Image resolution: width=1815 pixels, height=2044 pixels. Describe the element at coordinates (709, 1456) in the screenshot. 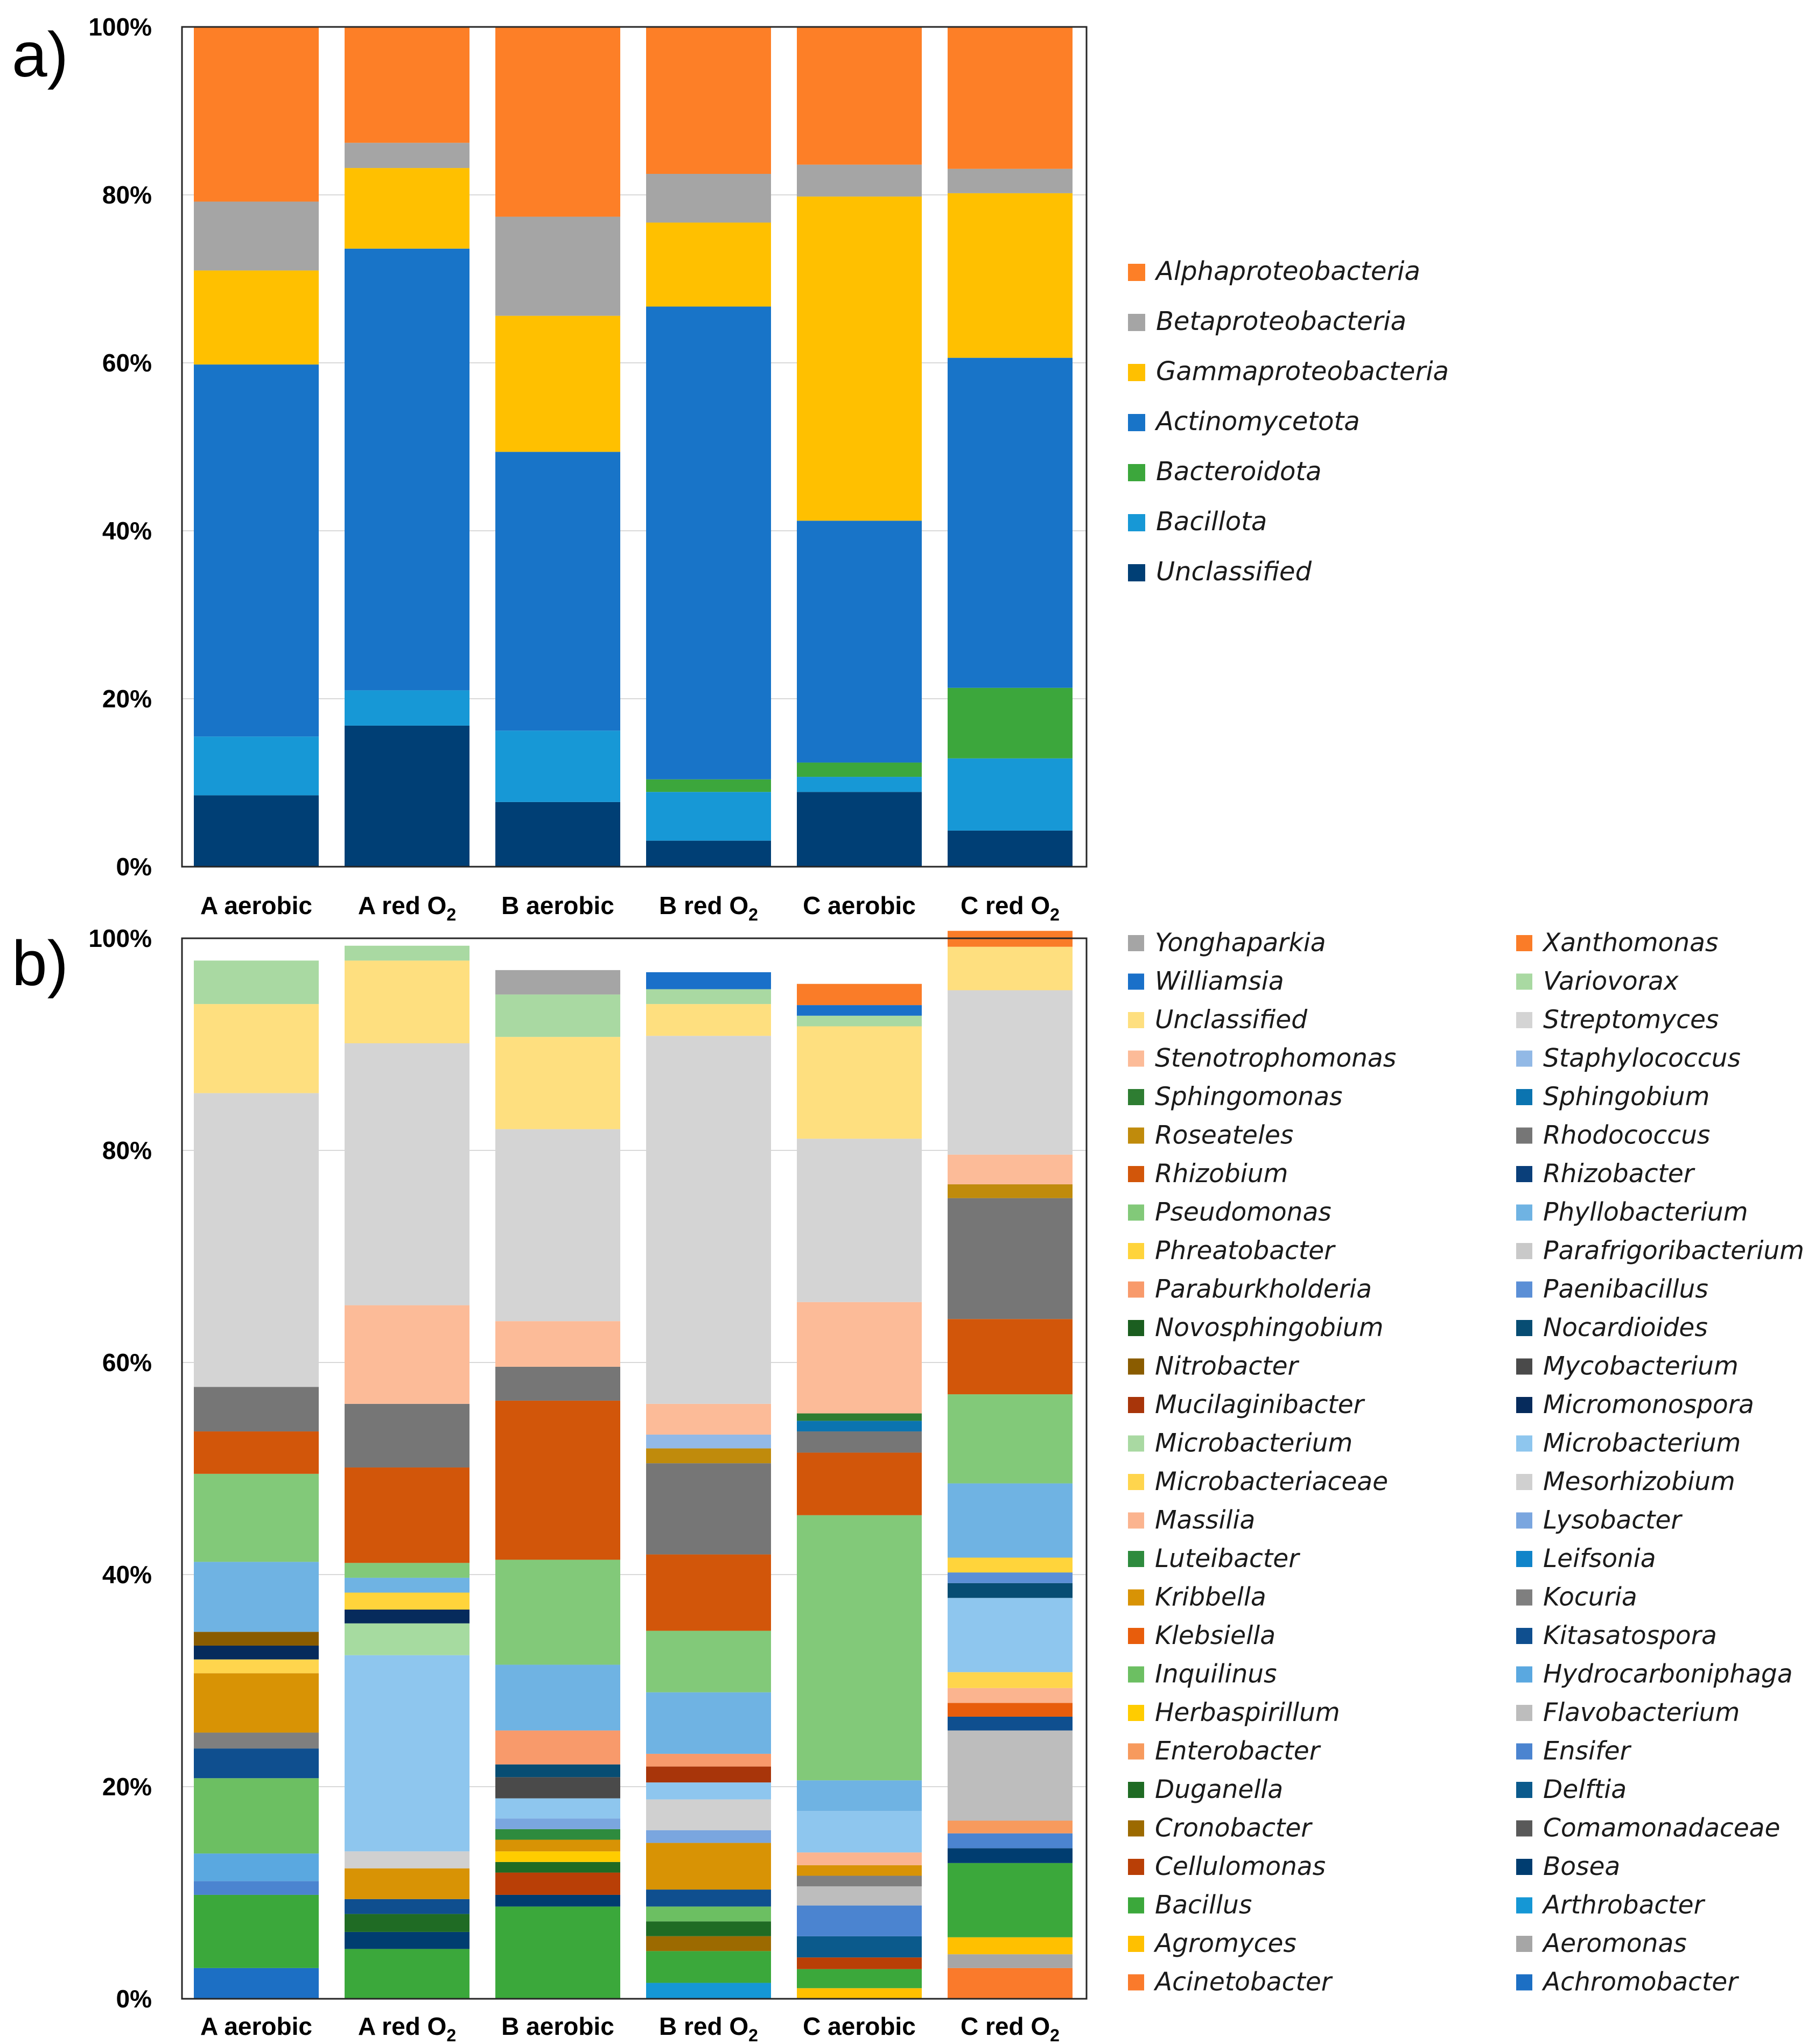

I see `bar-segment-roseateles` at that location.